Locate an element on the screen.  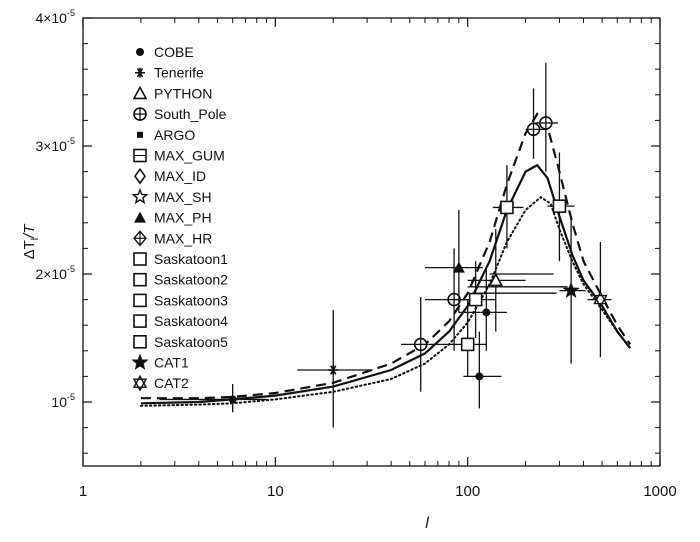
legend-item: CAT2 is located at coordinates (160, 383).